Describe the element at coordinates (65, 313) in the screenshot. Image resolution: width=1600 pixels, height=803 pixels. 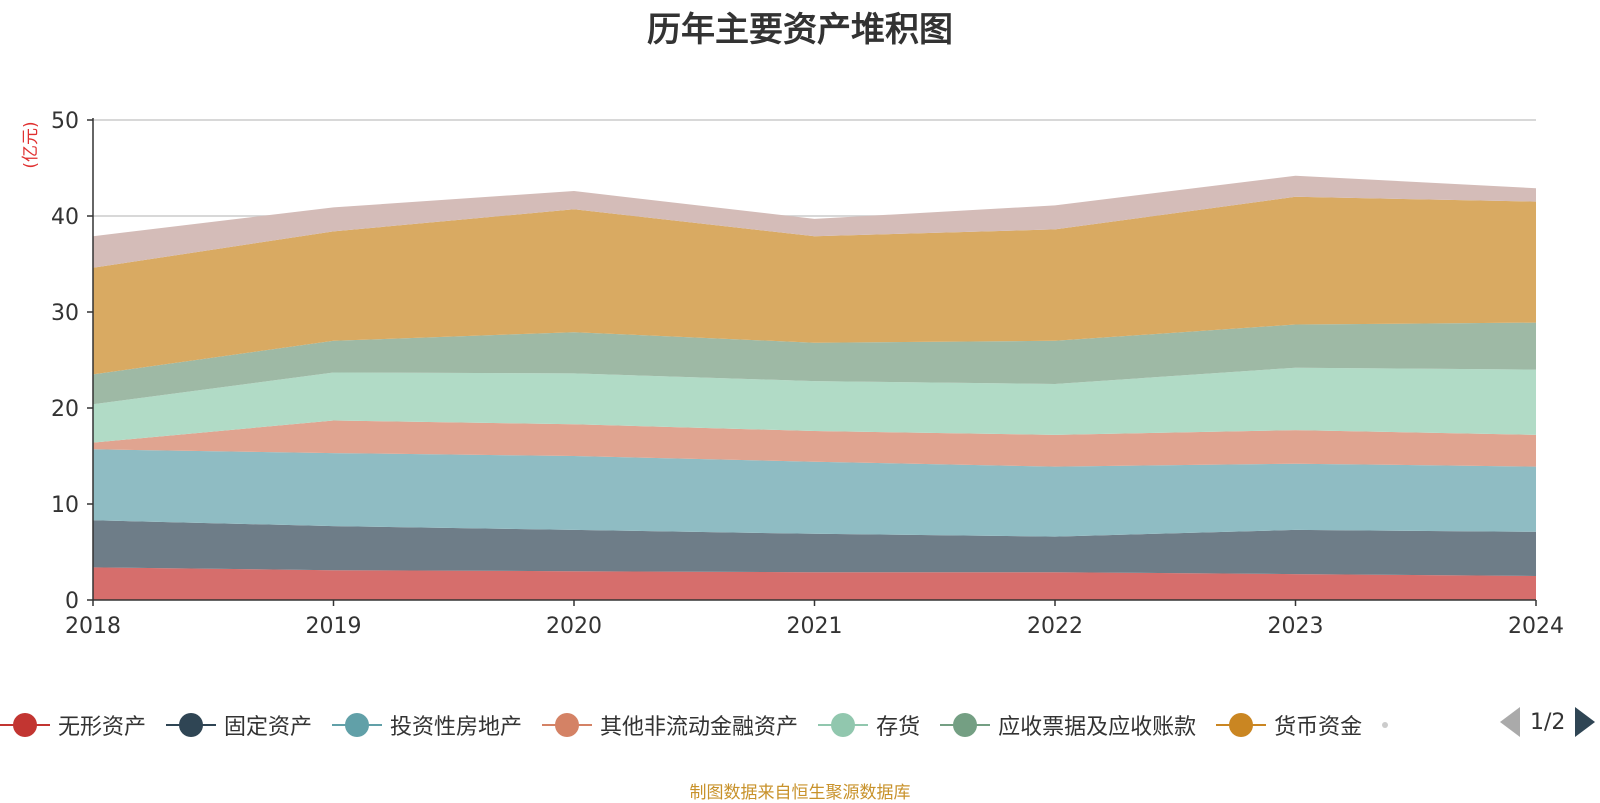
I see `y-tick-label: 30` at that location.